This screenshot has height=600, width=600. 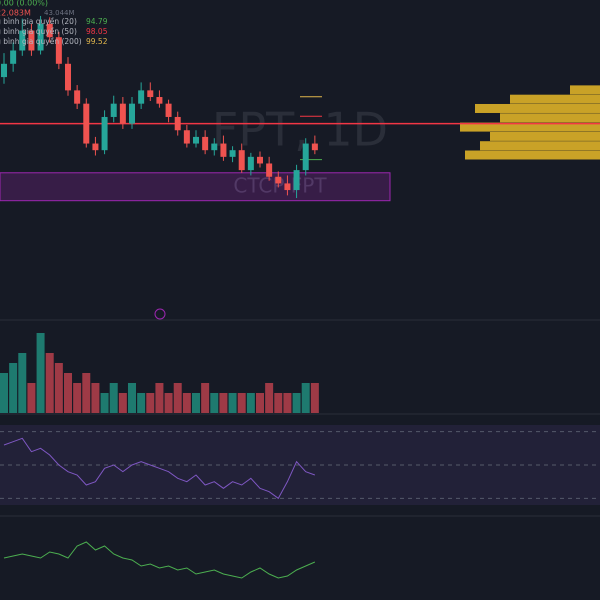 I want to click on zone, so click(x=195, y=187).